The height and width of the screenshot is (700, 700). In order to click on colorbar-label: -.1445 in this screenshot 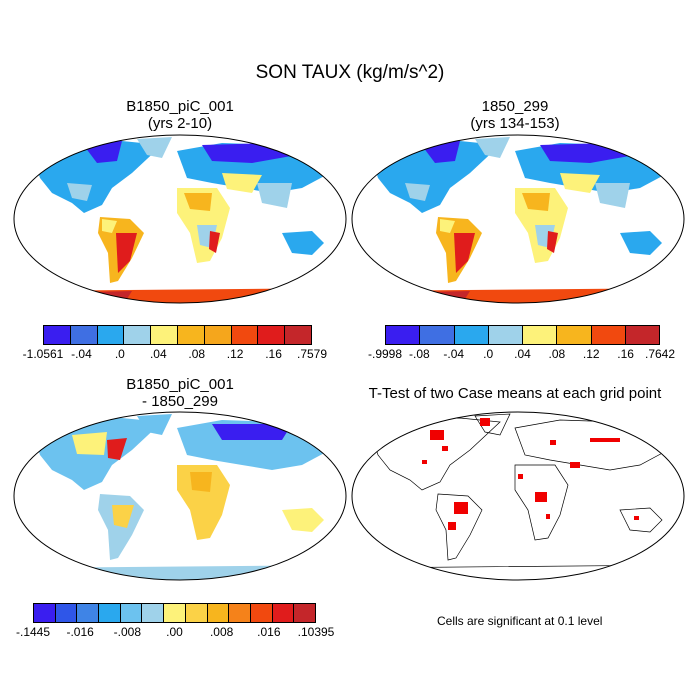, I will do `click(33, 632)`.